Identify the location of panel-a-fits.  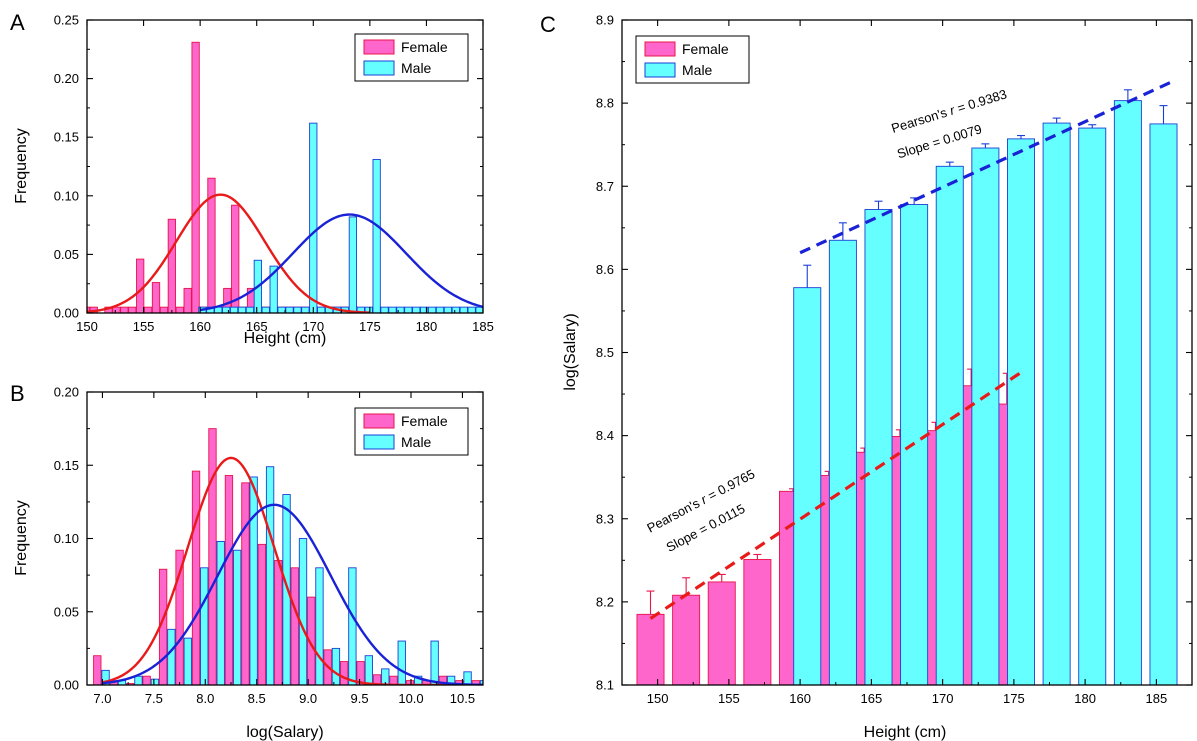
(285, 253).